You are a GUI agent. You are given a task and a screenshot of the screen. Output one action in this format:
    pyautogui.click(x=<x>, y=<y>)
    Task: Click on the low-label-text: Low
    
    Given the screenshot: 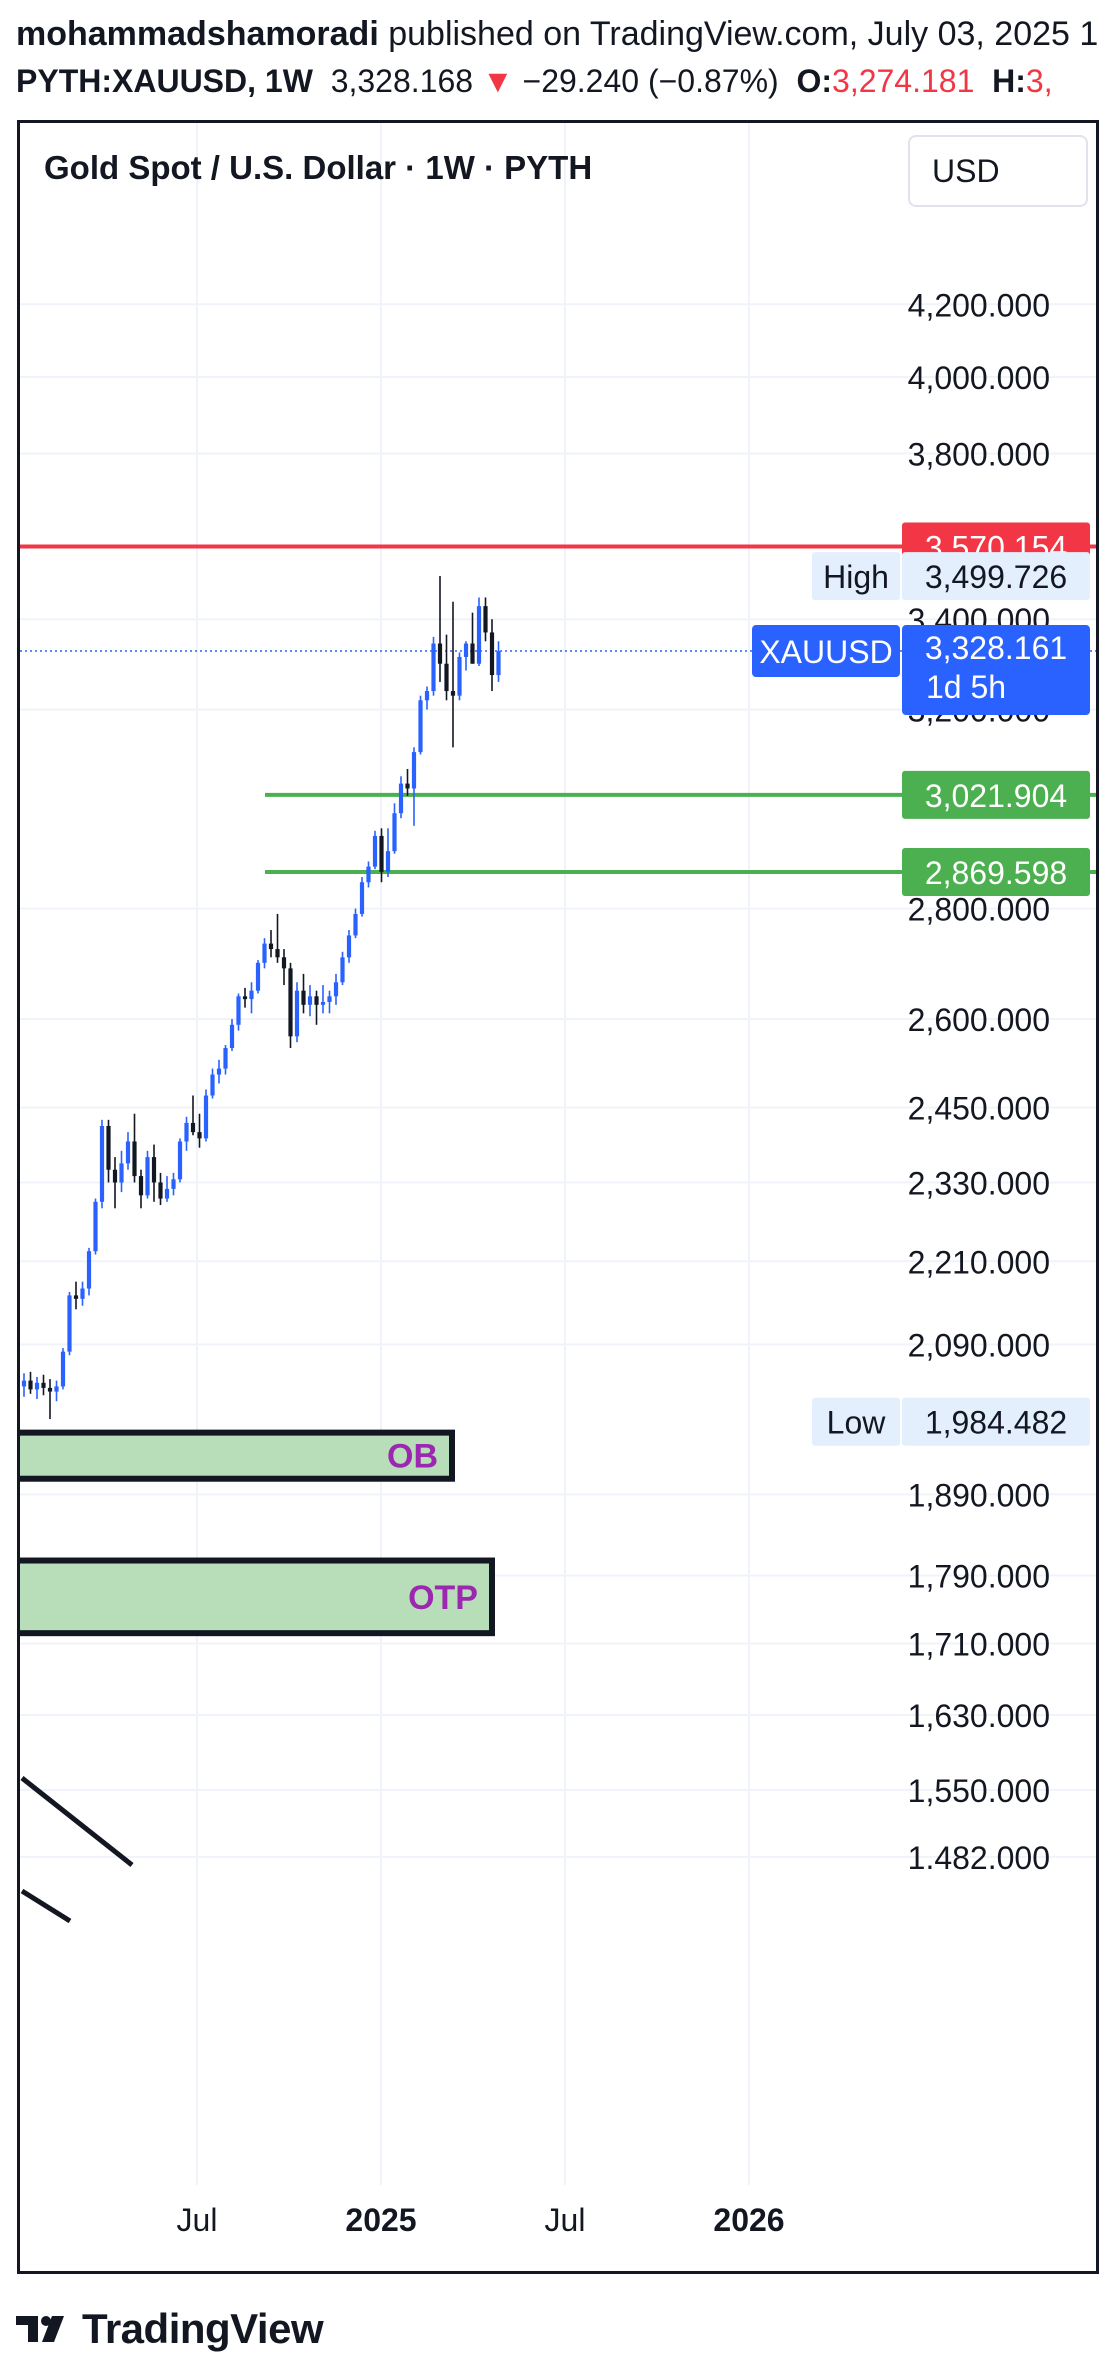 What is the action you would take?
    pyautogui.click(x=857, y=1423)
    